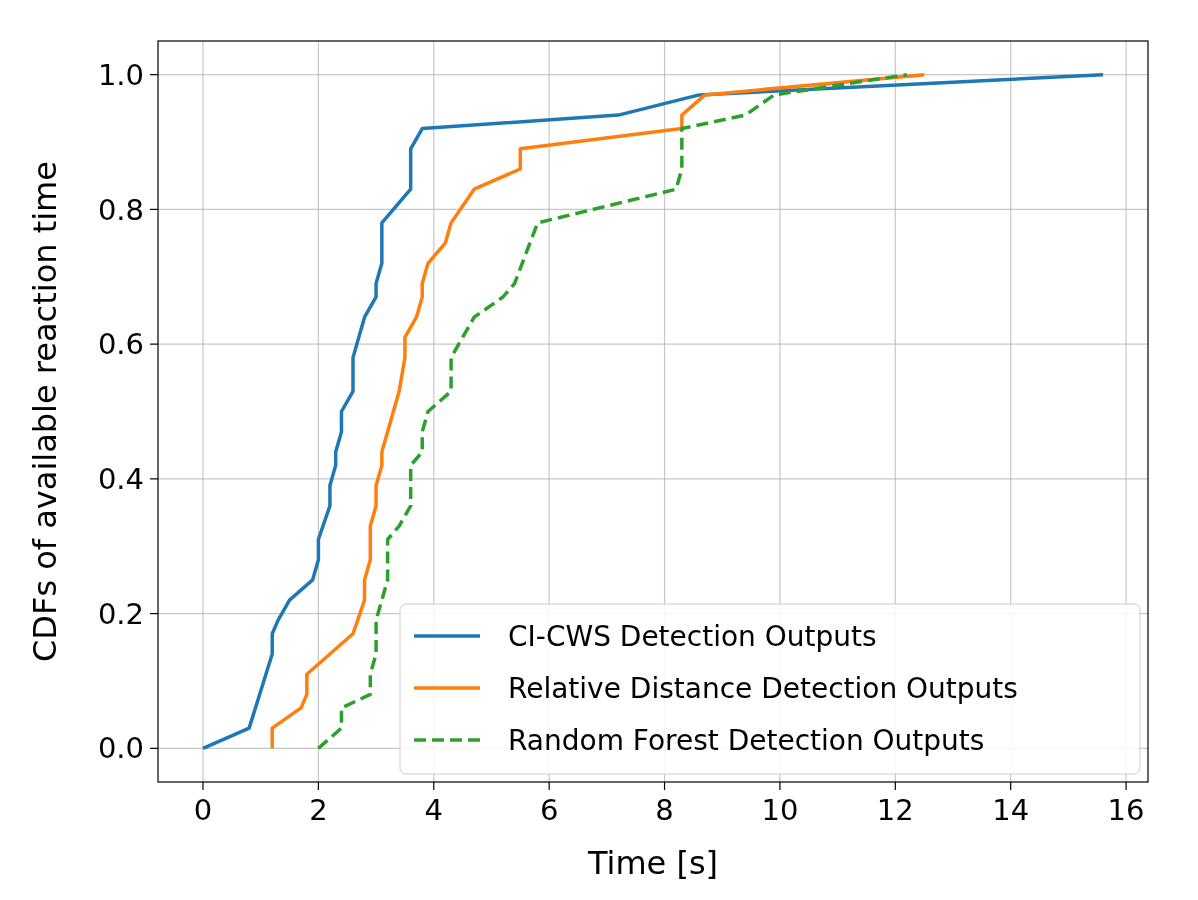 This screenshot has height=900, width=1198. Describe the element at coordinates (433, 810) in the screenshot. I see `x-tick-label: 4` at that location.